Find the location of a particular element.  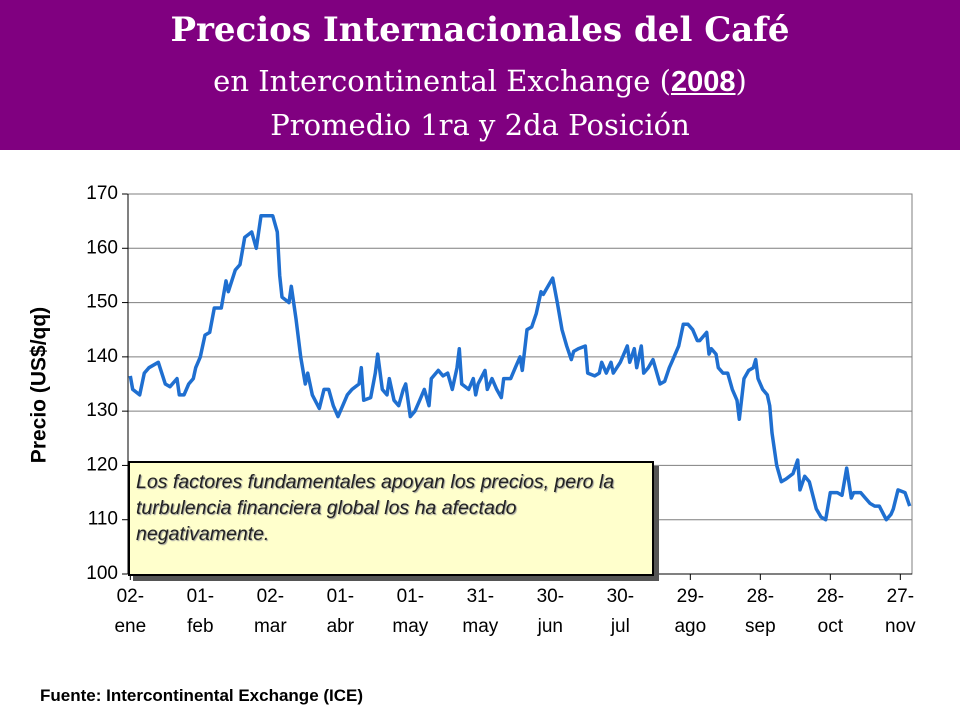

subtitle: en Intercontinental Exchange (2008) is located at coordinates (480, 81).